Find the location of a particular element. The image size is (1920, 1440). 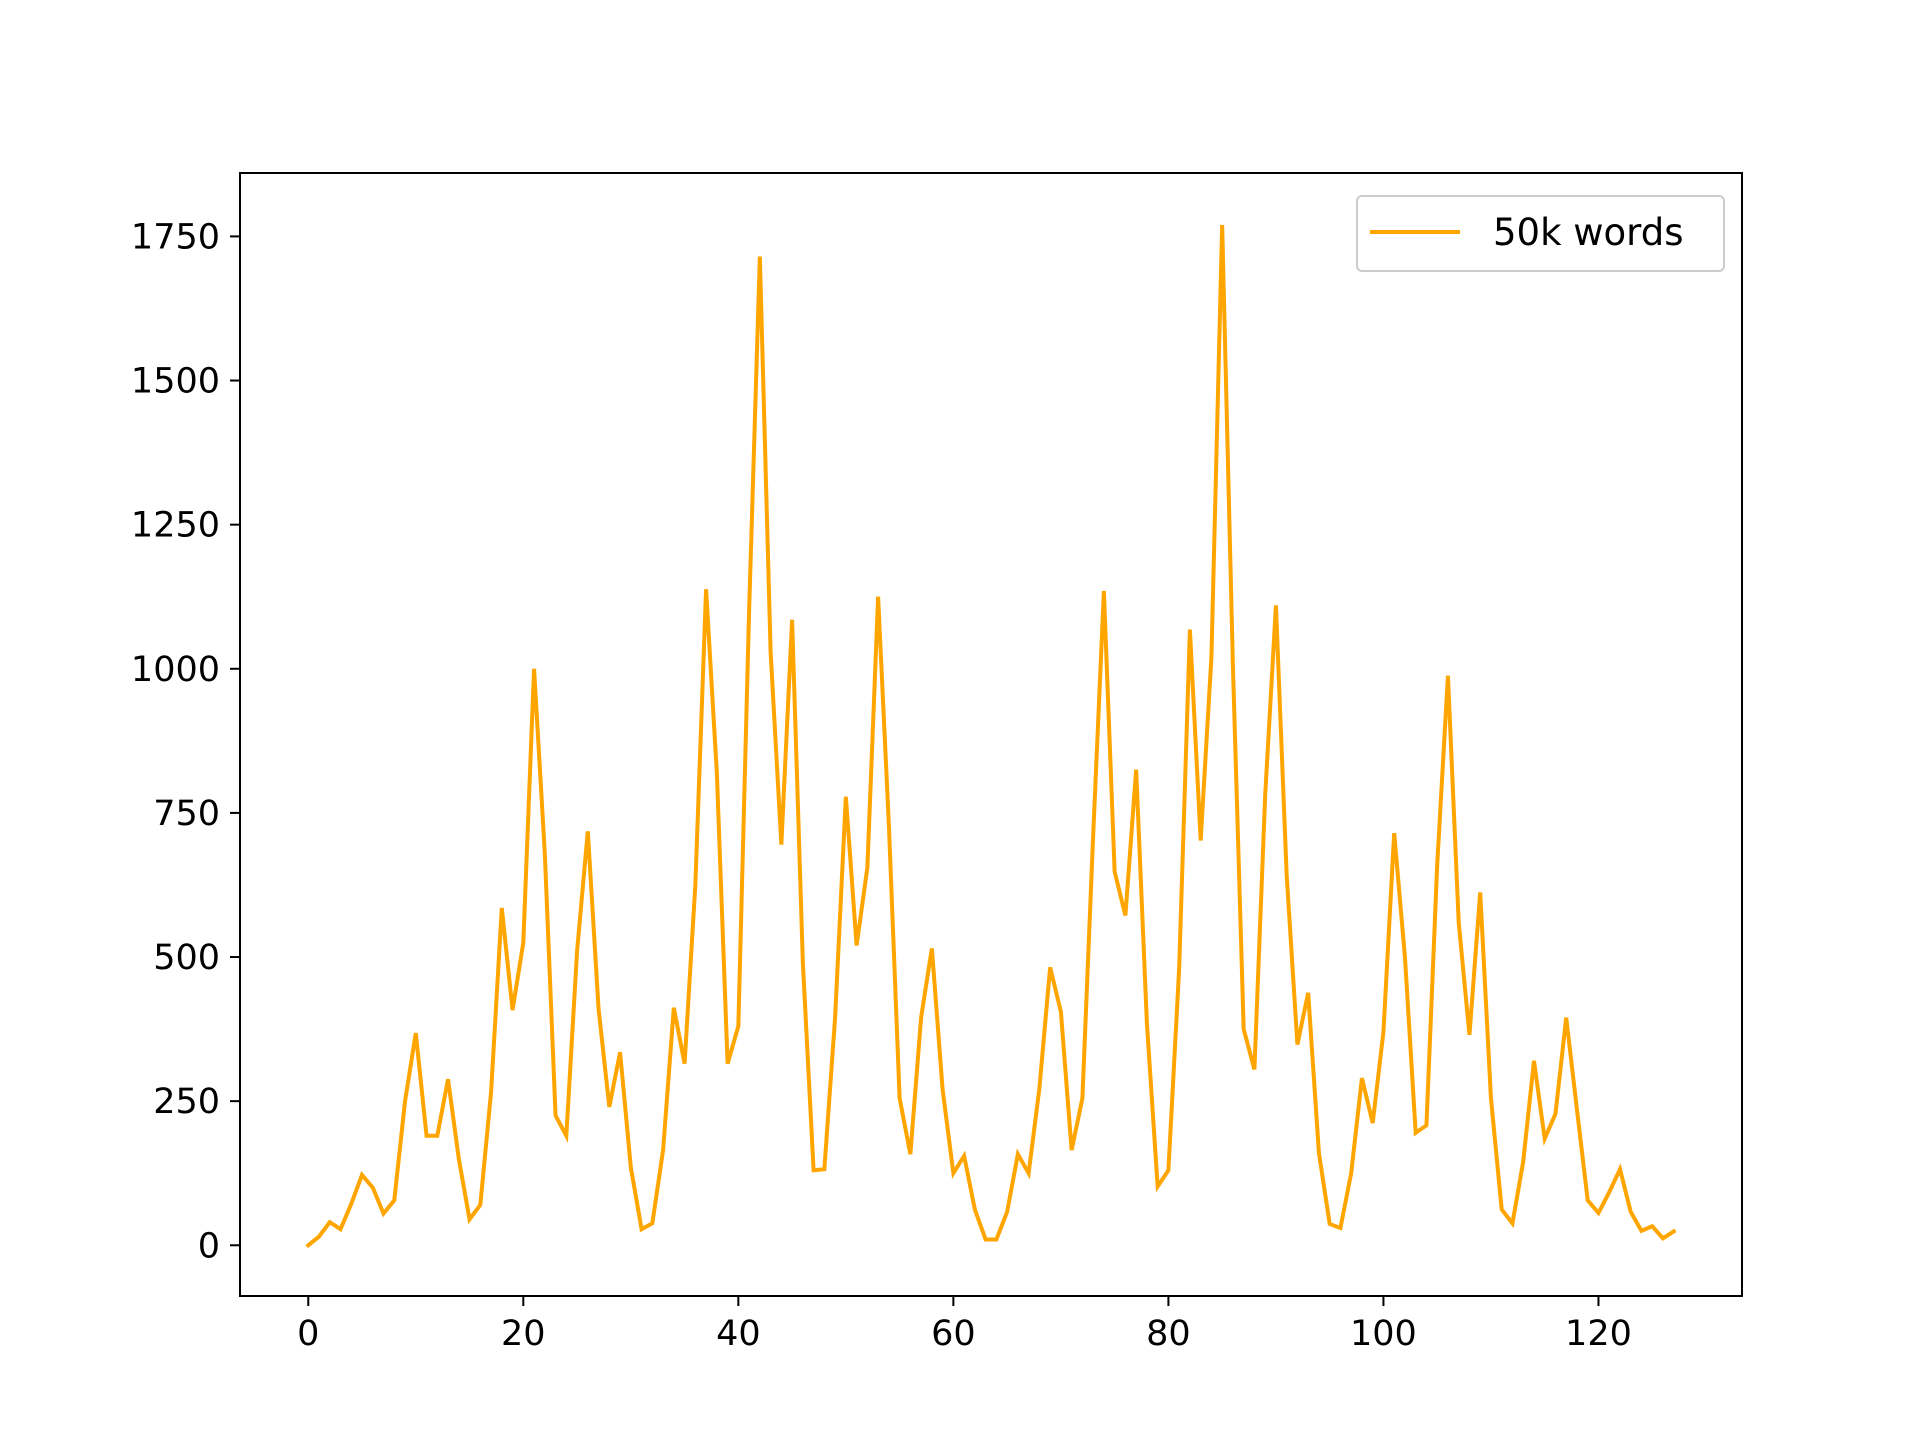

x-tick-label: 60 is located at coordinates (953, 1334).